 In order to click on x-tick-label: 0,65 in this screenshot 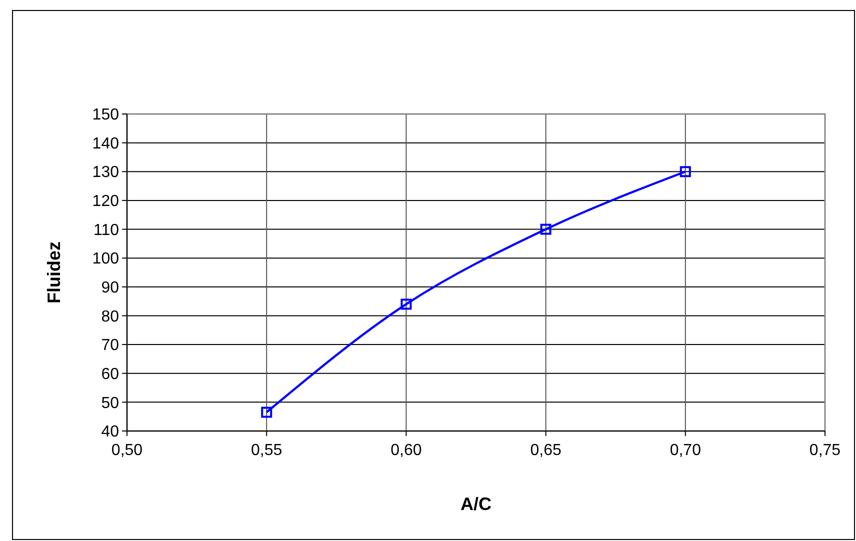, I will do `click(546, 450)`.